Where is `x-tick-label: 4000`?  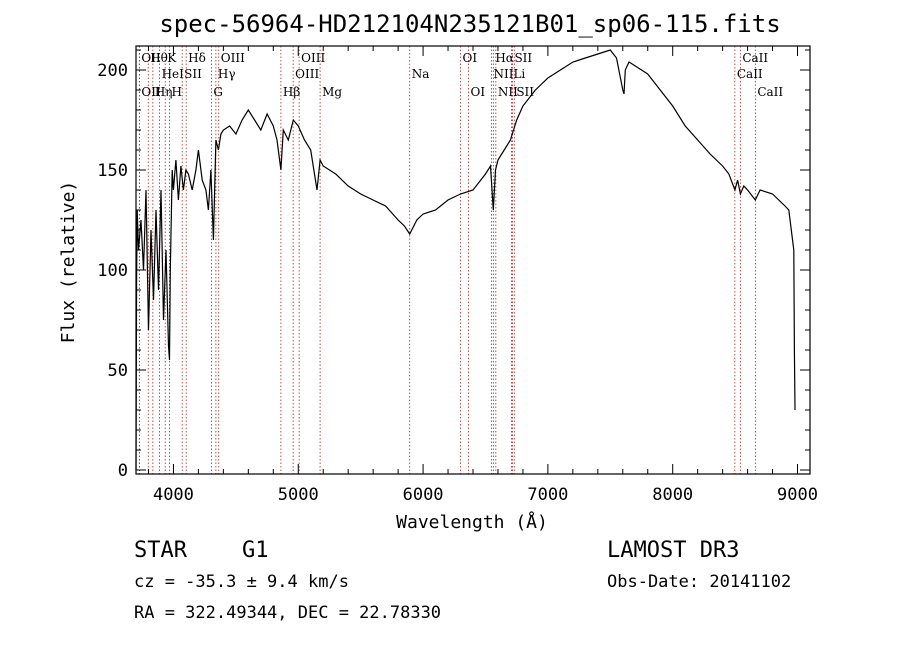 x-tick-label: 4000 is located at coordinates (173, 495).